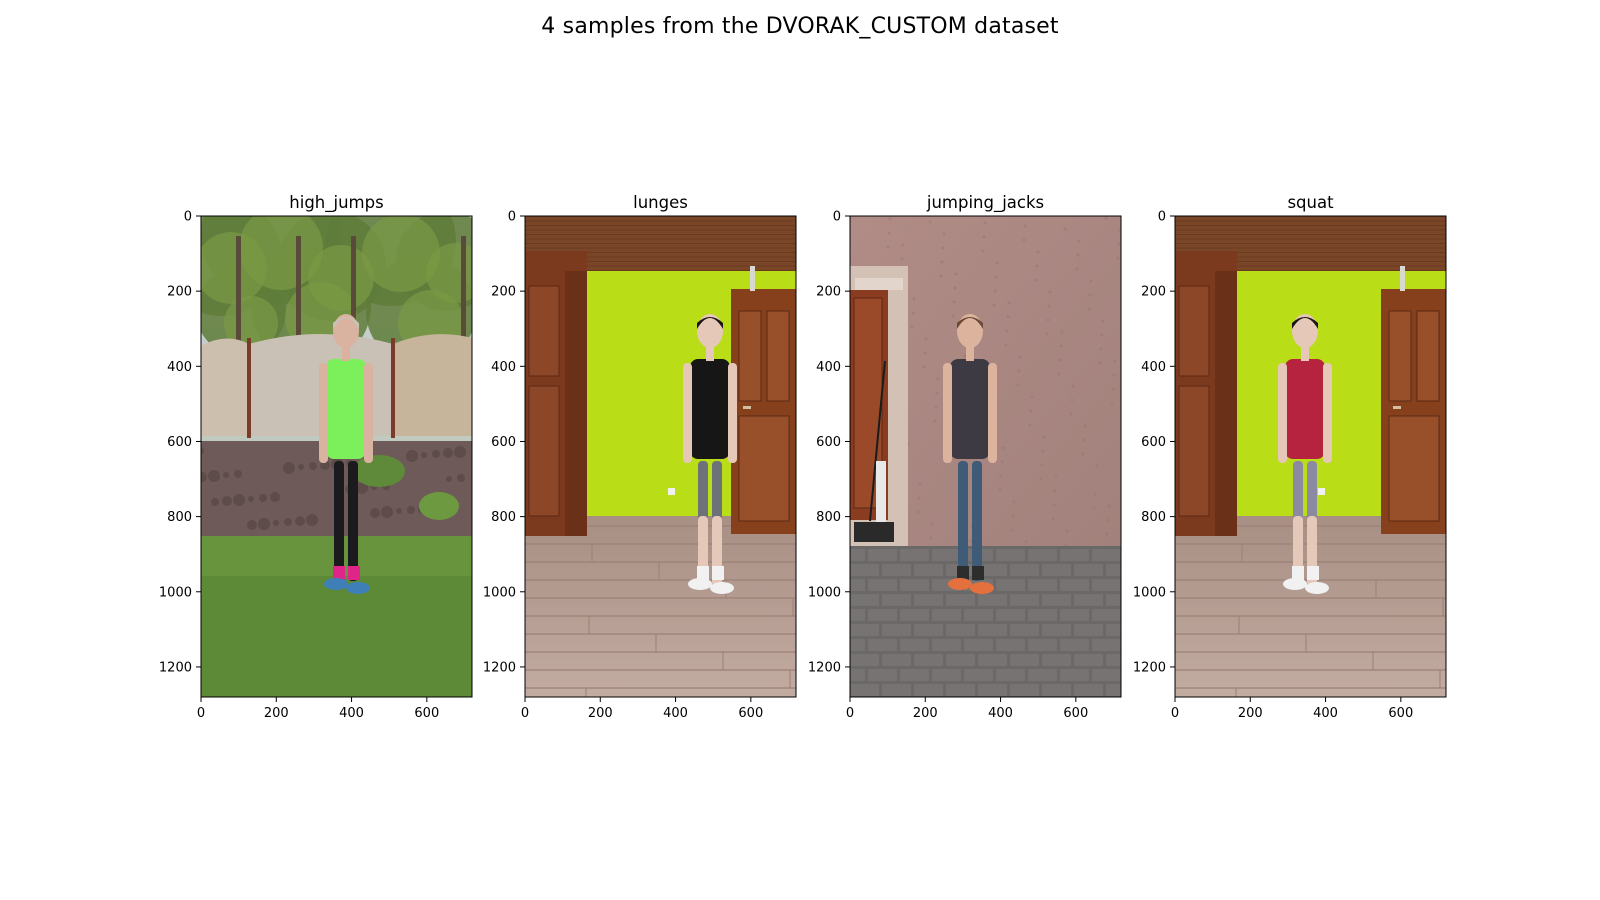  Describe the element at coordinates (336, 203) in the screenshot. I see `panel-title: high_jumps` at that location.